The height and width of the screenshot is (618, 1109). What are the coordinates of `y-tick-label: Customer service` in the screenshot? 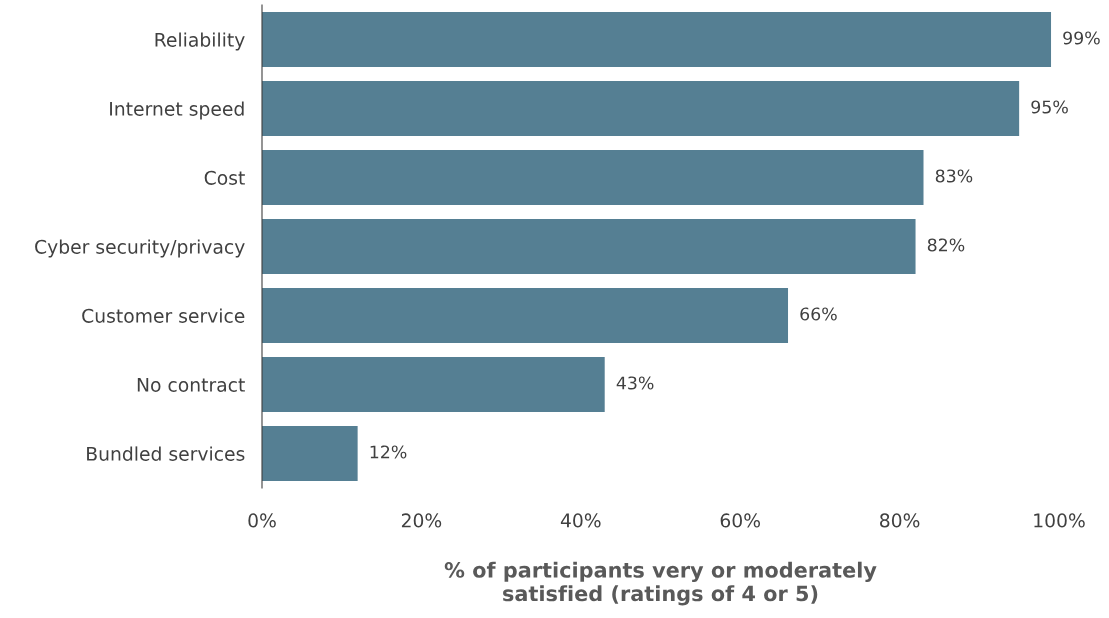 It's located at (163, 315).